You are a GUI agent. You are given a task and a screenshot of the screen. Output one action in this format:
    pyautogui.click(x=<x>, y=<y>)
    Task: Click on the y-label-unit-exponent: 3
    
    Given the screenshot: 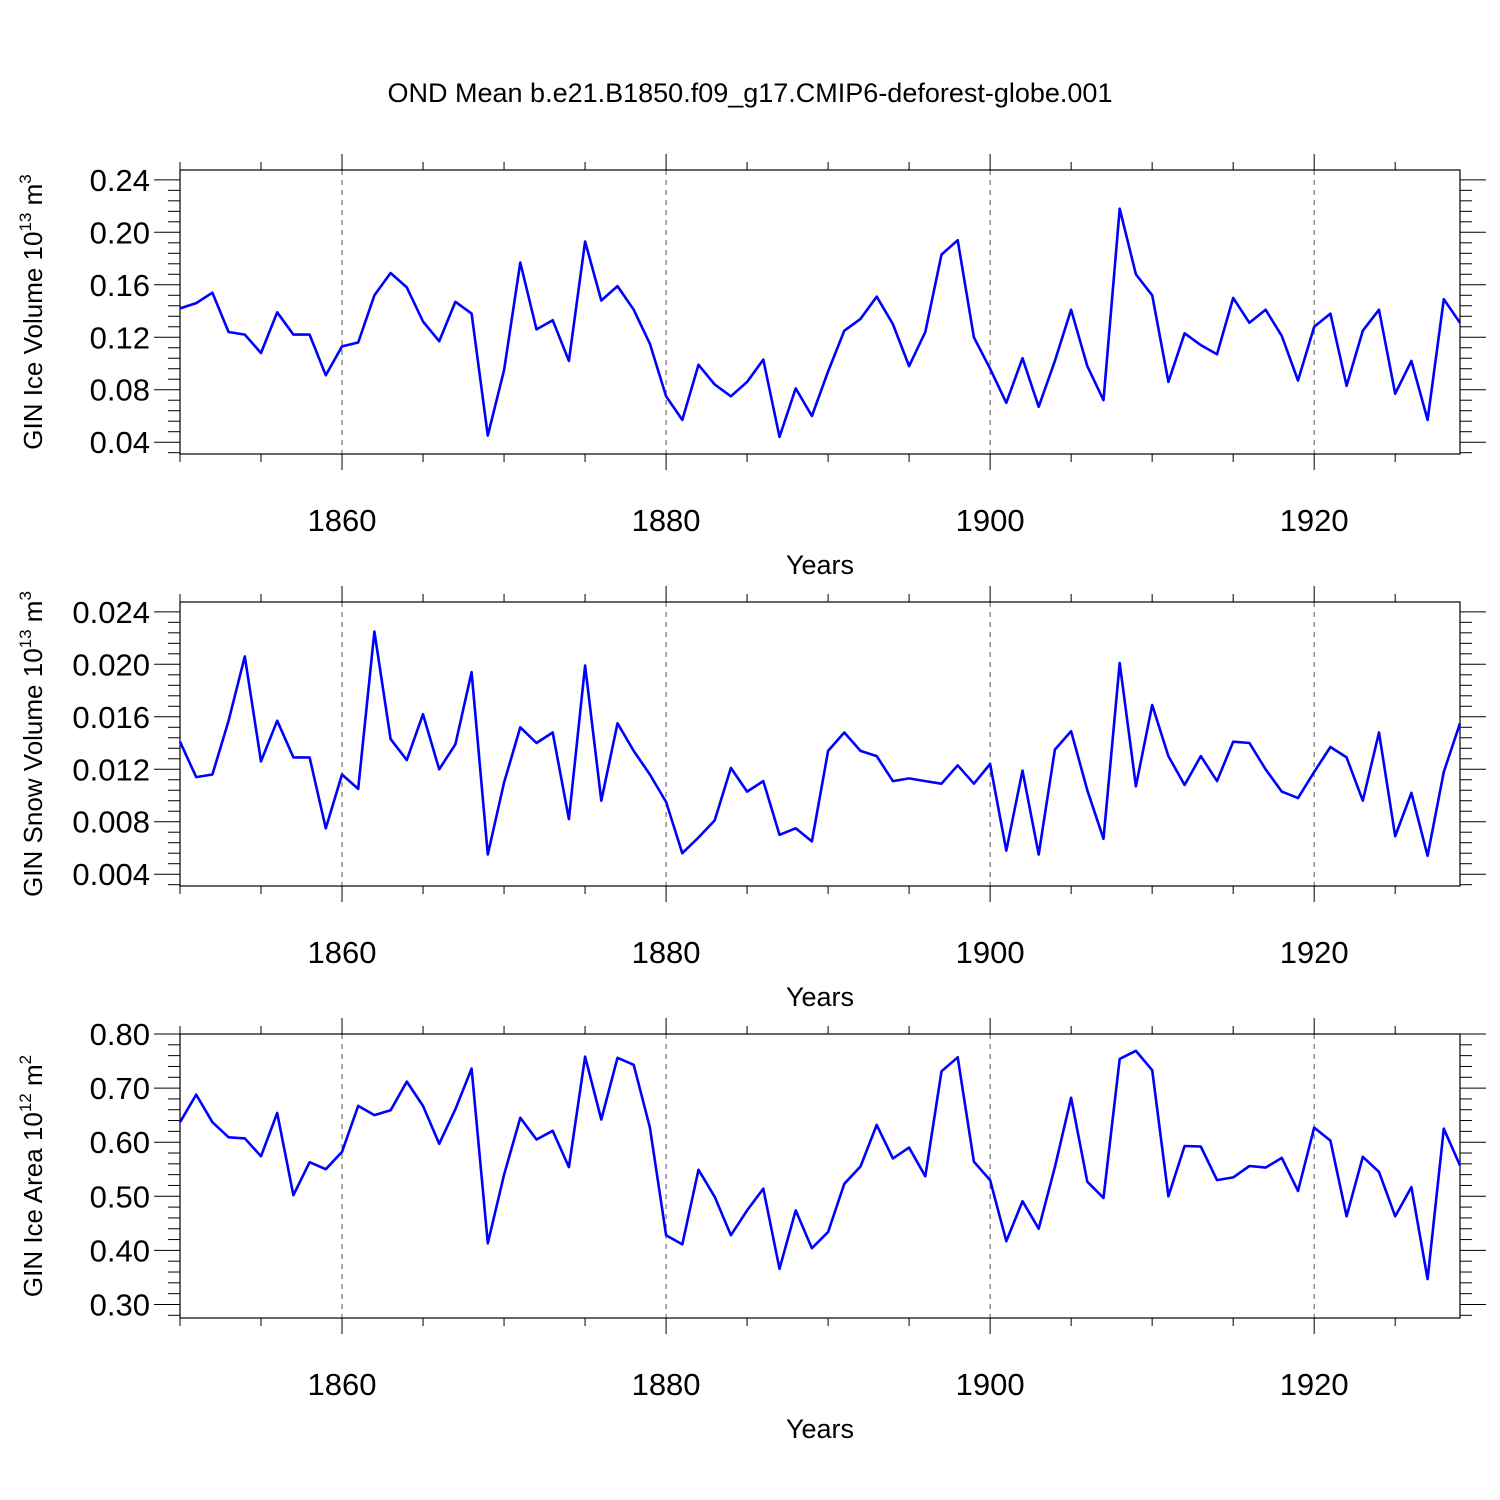 What is the action you would take?
    pyautogui.click(x=25, y=595)
    